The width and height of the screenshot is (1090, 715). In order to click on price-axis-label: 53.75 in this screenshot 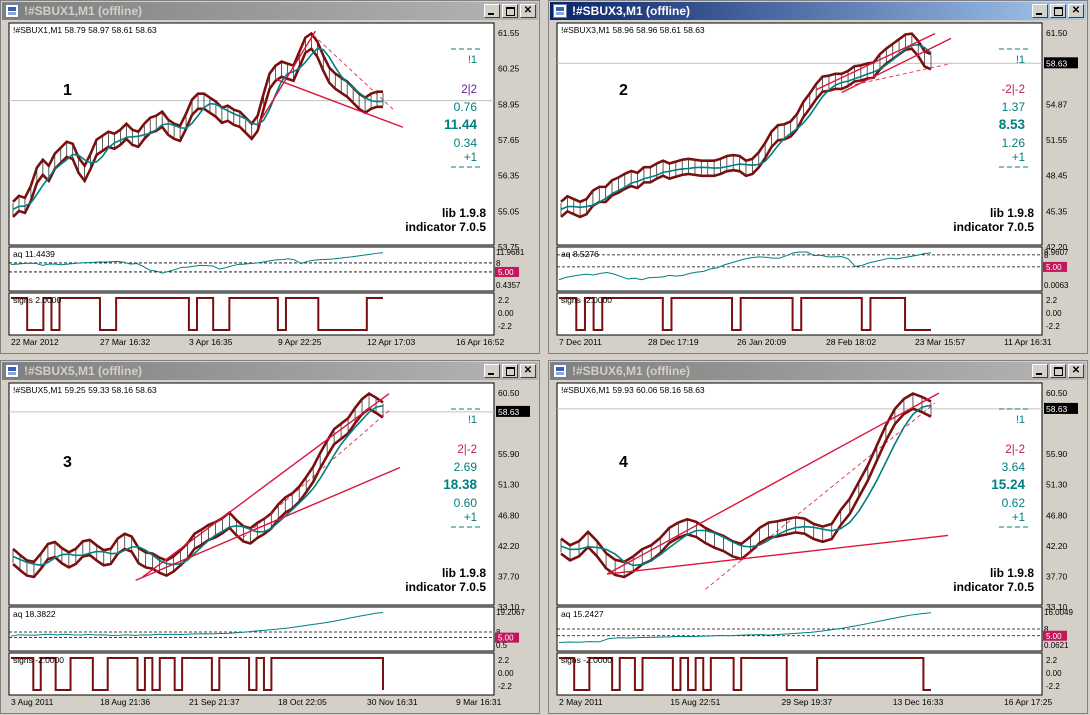, I will do `click(509, 247)`.